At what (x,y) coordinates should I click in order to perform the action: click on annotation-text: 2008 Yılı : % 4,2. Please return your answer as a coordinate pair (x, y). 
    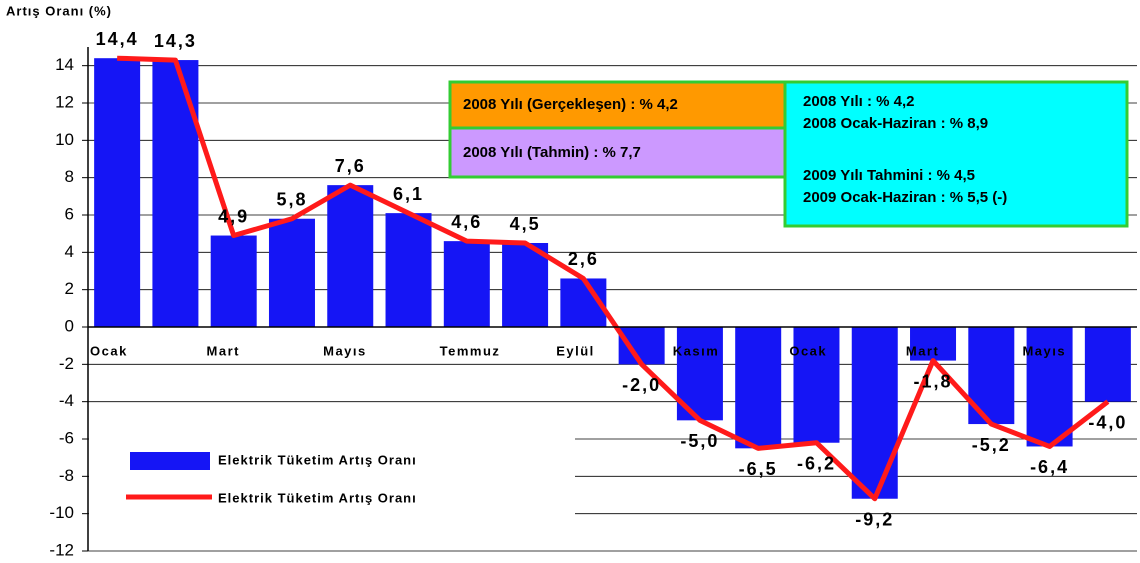
    Looking at the image, I should click on (858, 101).